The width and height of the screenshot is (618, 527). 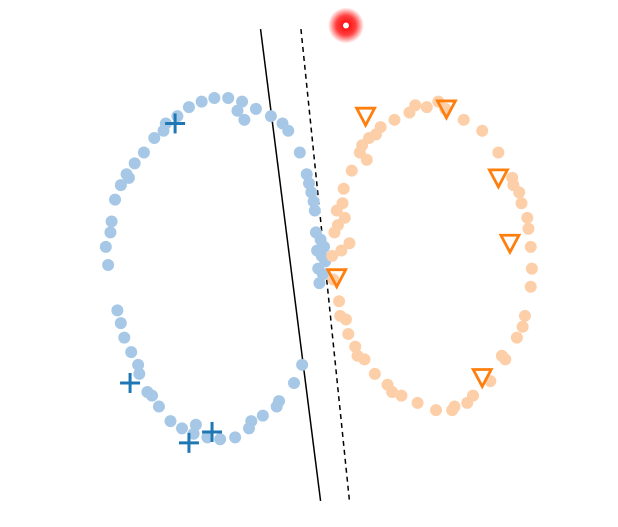 I want to click on boundary-lines, so click(x=305, y=265).